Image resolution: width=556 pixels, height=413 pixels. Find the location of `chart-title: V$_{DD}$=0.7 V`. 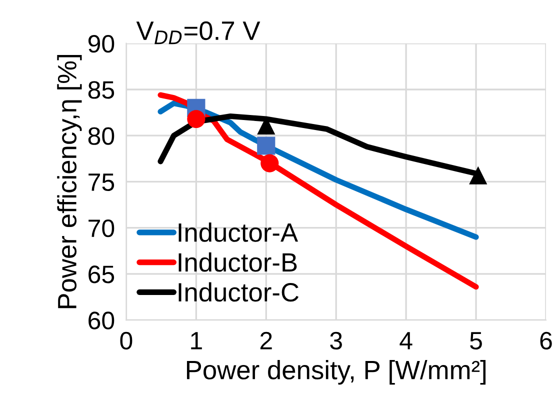

chart-title: V$_{DD}$=0.7 V is located at coordinates (198, 32).